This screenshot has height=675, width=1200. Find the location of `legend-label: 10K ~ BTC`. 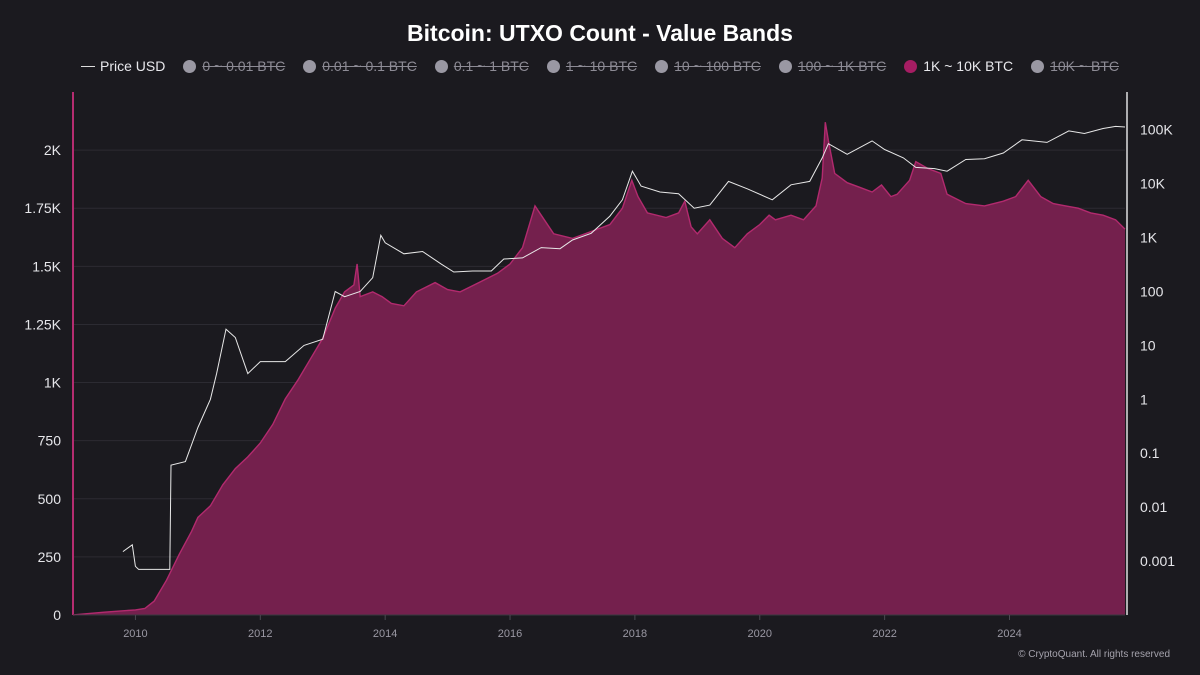

legend-label: 10K ~ BTC is located at coordinates (1084, 66).